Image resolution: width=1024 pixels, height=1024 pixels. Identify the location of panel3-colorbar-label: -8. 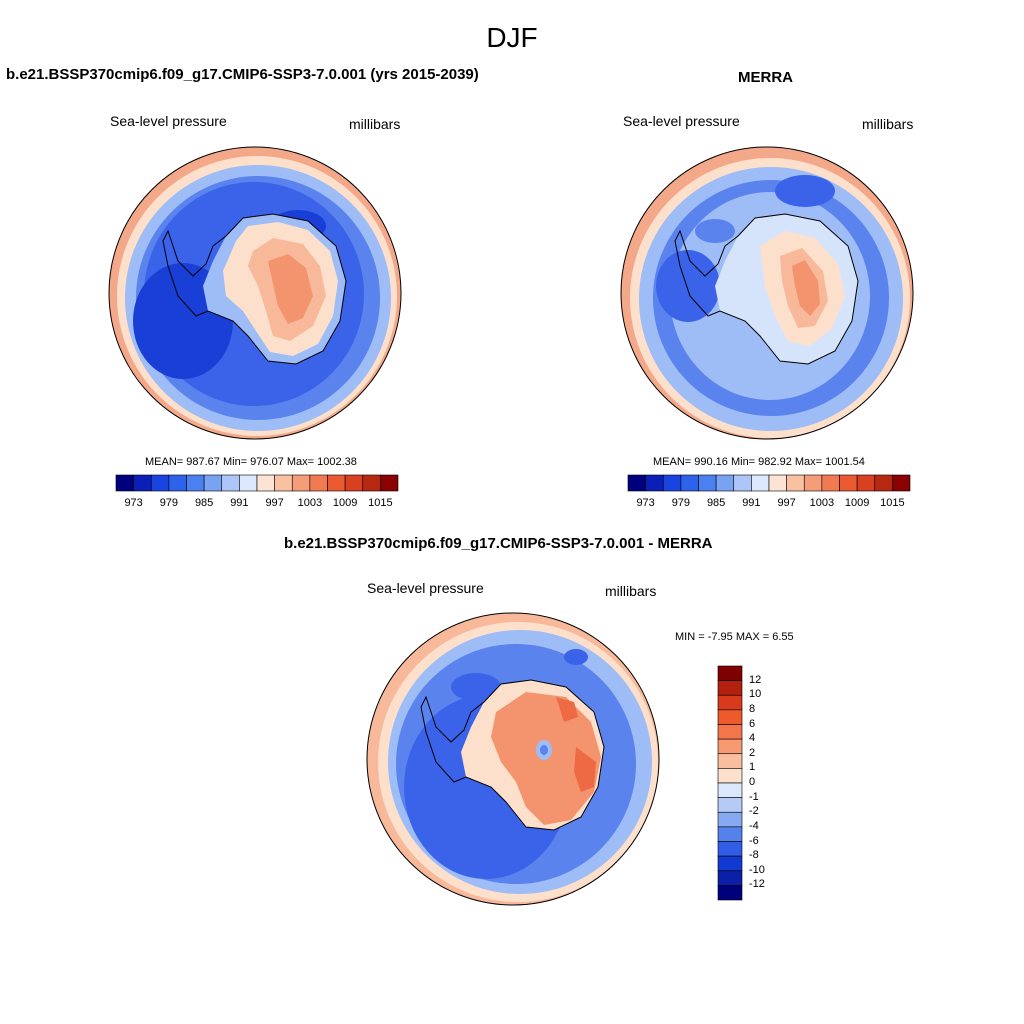
(754, 855).